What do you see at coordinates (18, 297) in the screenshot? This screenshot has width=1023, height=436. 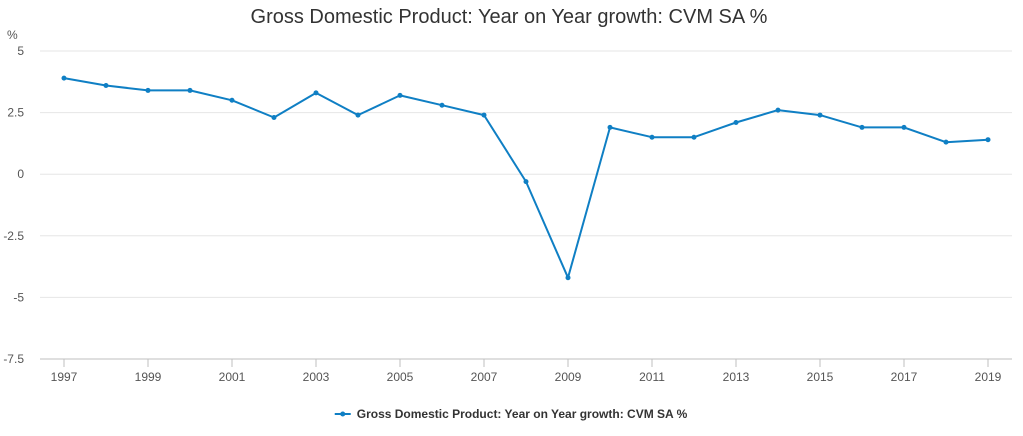 I see `y-tick-label: -5` at bounding box center [18, 297].